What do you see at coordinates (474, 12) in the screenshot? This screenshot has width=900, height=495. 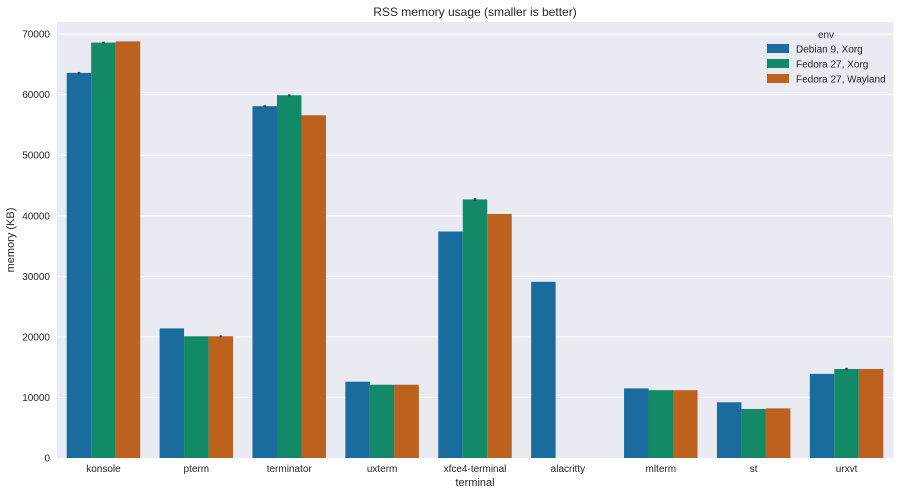 I see `chart-title: RSS memory usage (smaller is better)` at bounding box center [474, 12].